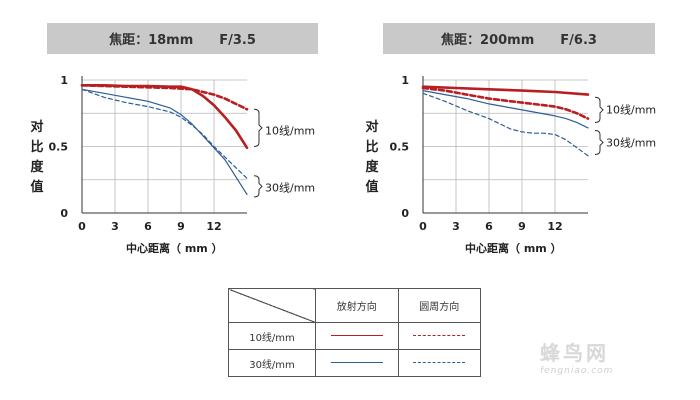  I want to click on legend-swatch-10-tangential, so click(439, 336).